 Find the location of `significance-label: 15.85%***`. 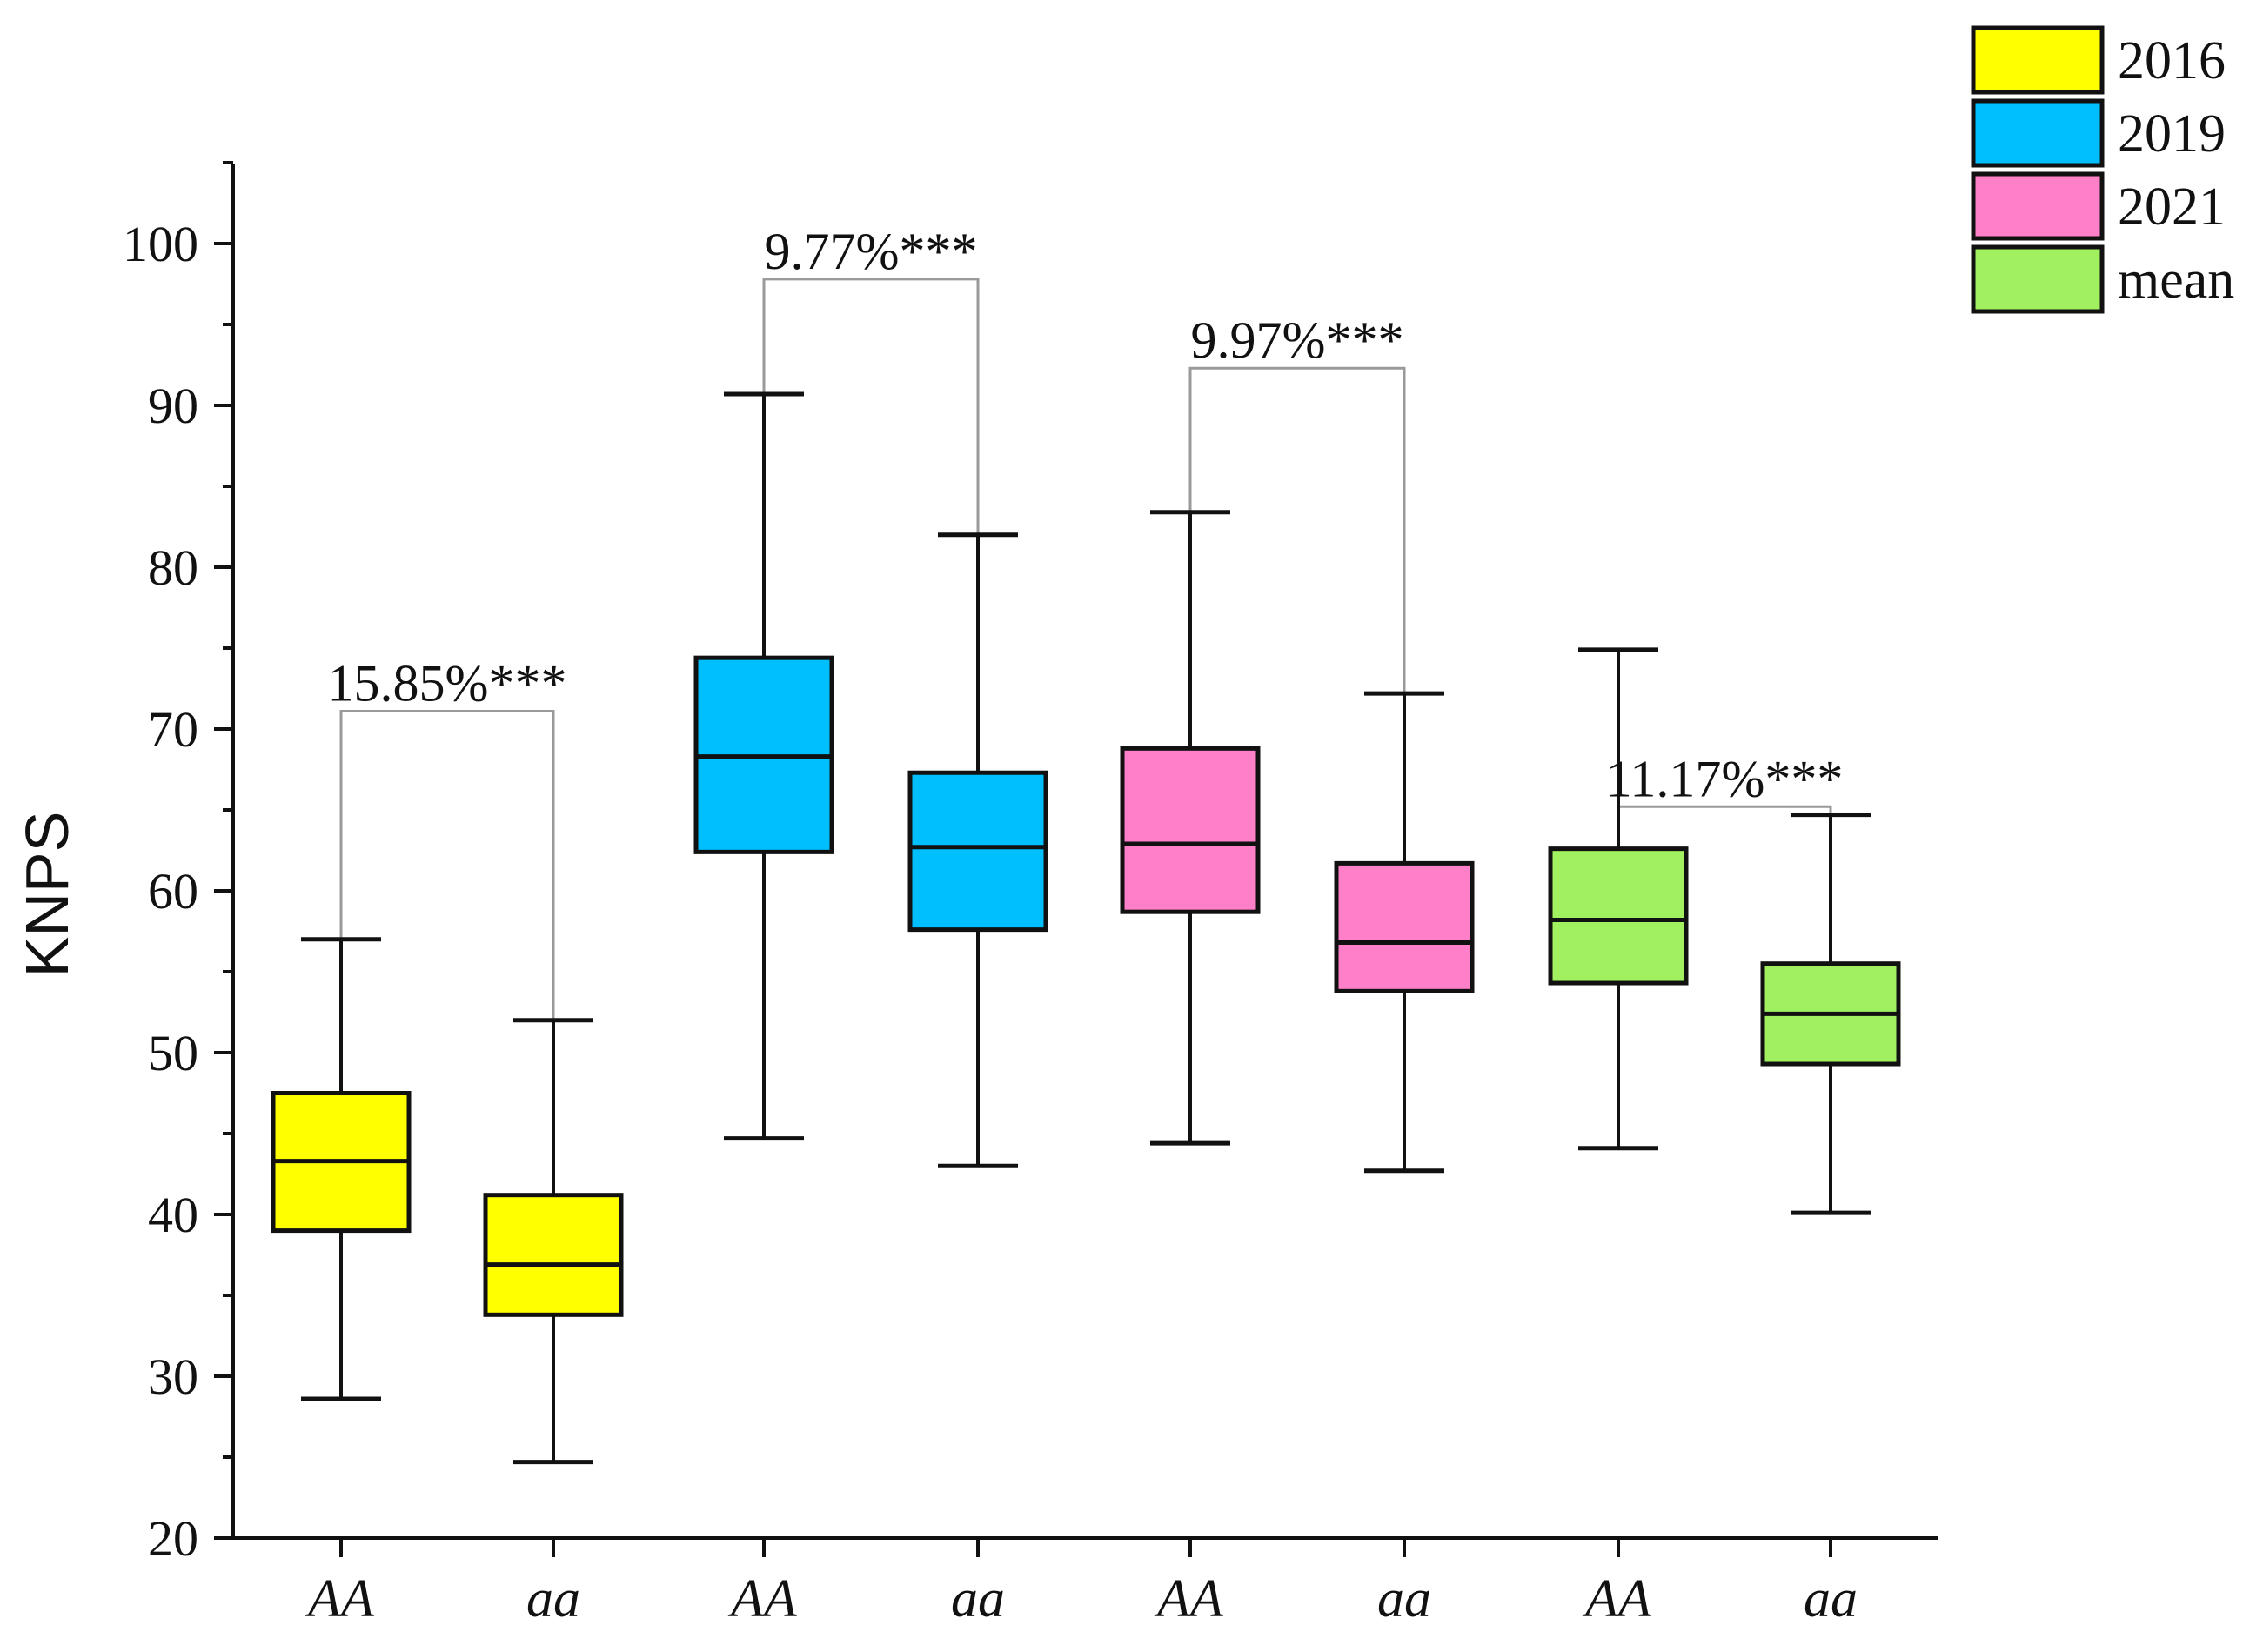

significance-label: 15.85%*** is located at coordinates (447, 683).